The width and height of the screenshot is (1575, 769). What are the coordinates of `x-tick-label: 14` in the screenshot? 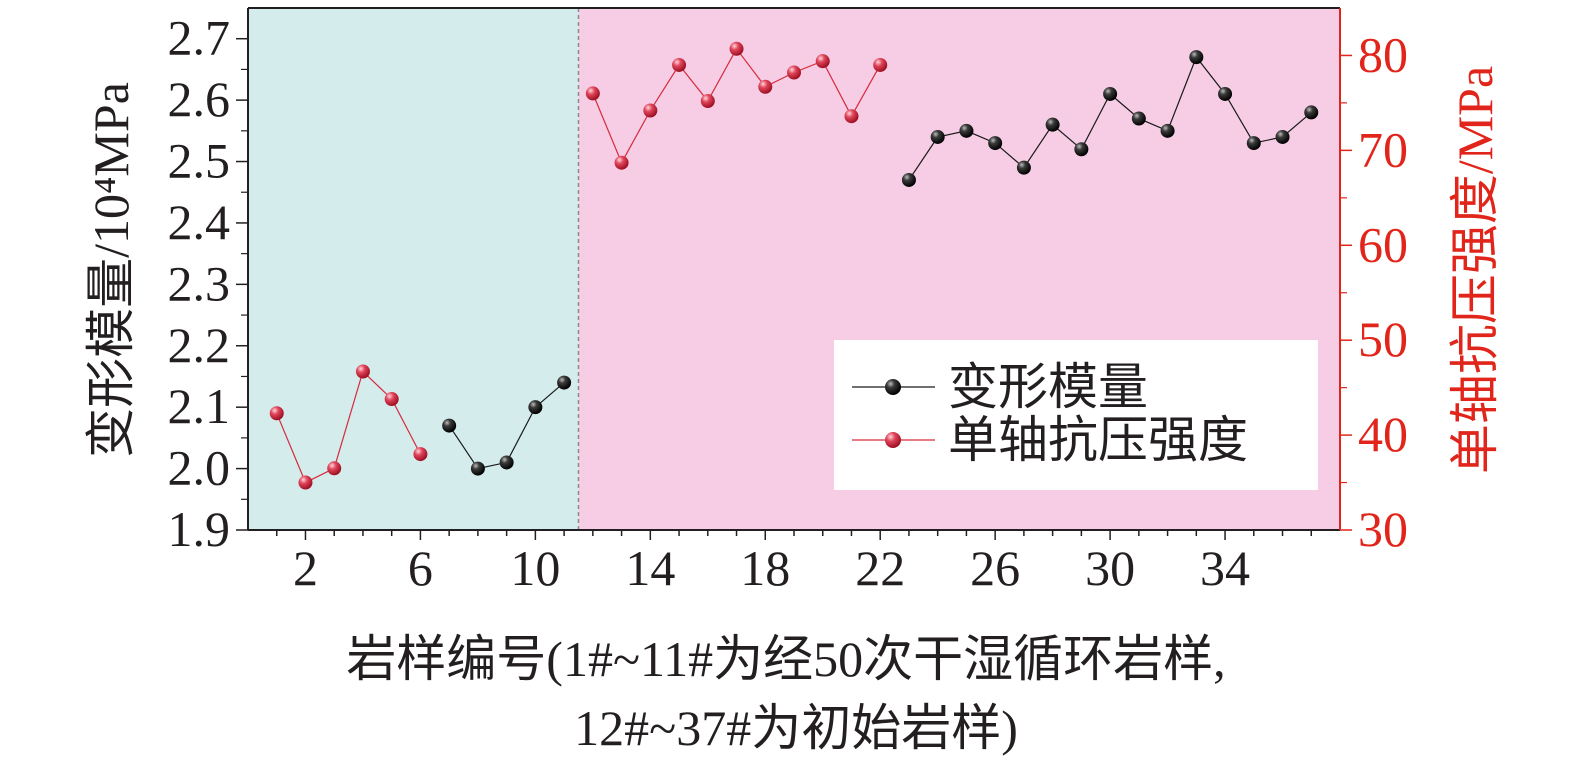 It's located at (650, 568).